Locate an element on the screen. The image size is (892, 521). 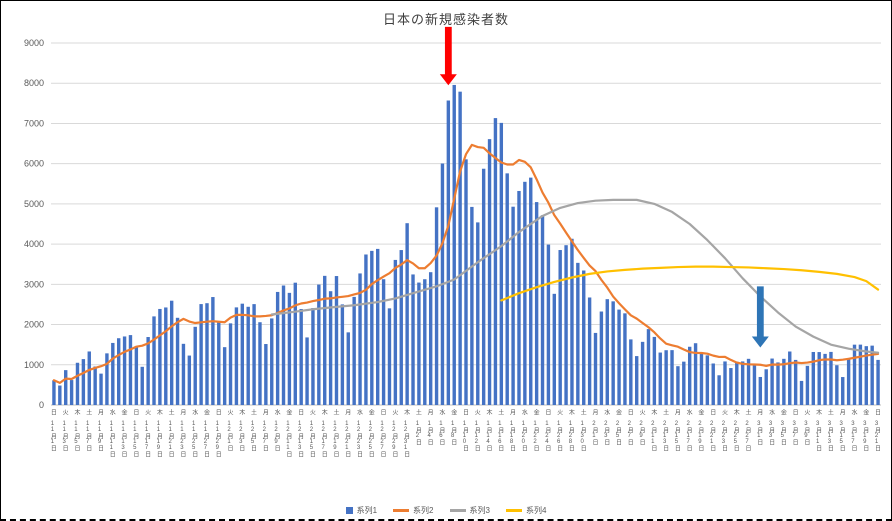
y-axis-label: 7000 is located at coordinates (34, 123).